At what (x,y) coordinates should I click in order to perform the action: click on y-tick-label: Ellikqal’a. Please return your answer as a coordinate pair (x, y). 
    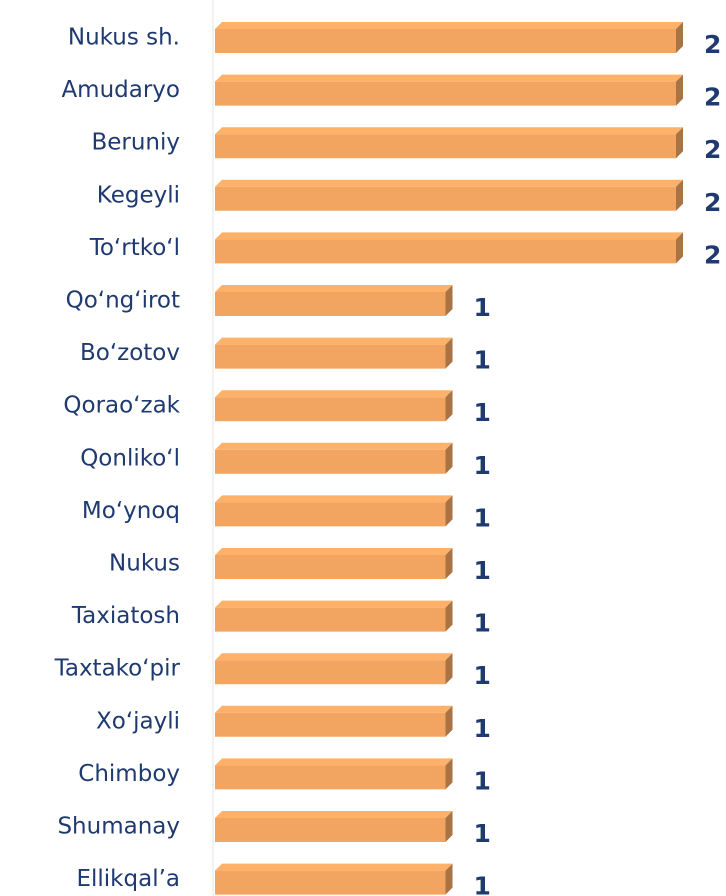
    Looking at the image, I should click on (128, 879).